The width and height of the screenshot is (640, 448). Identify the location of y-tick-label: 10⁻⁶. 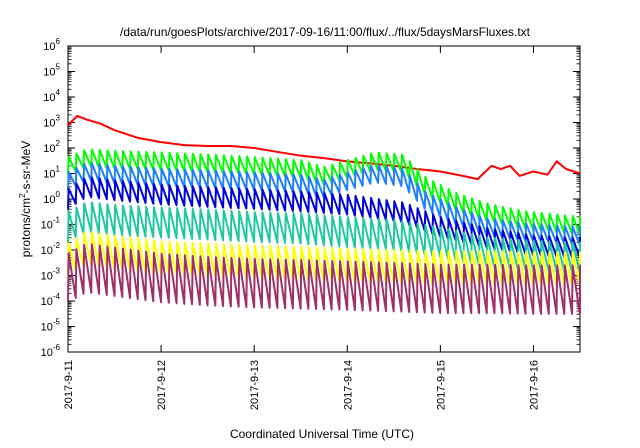
(51, 351).